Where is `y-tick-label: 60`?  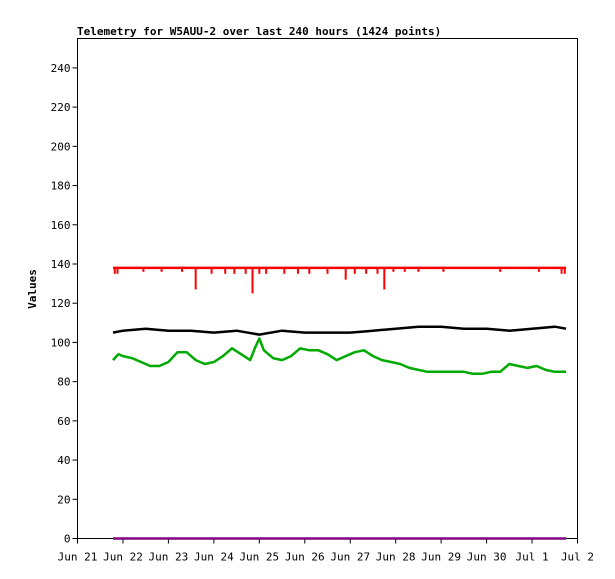
y-tick-label: 60 is located at coordinates (63, 421).